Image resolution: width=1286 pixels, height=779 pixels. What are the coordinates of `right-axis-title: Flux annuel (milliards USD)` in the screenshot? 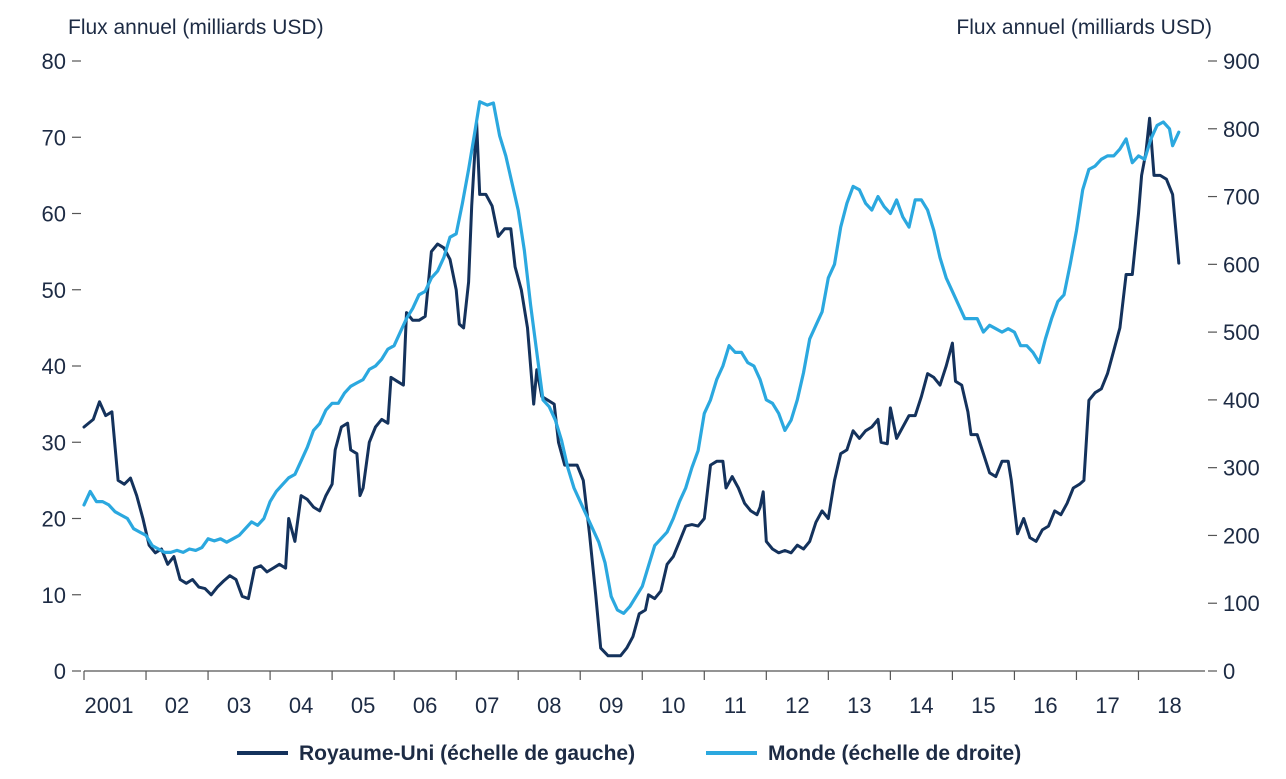 It's located at (1084, 27).